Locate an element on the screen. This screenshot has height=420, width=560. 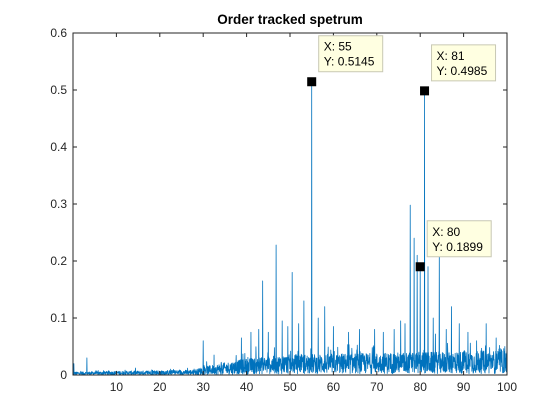
x-tick-label: 20 is located at coordinates (160, 387).